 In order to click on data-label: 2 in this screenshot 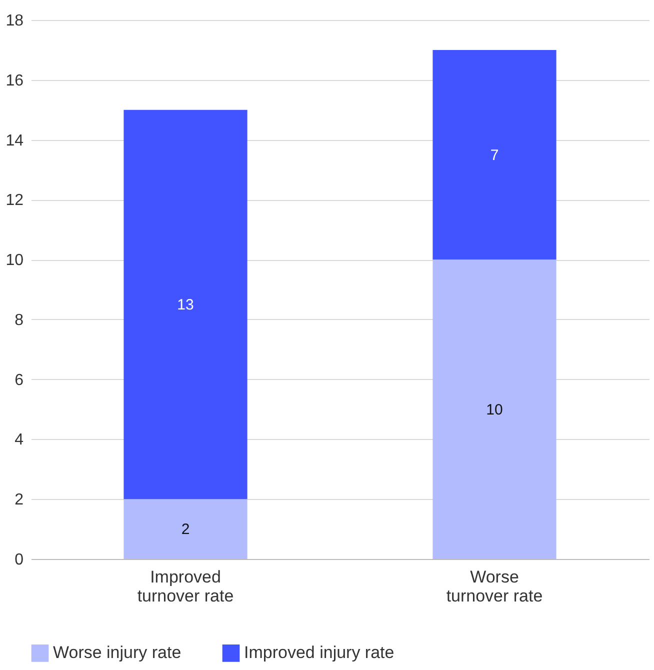, I will do `click(185, 529)`.